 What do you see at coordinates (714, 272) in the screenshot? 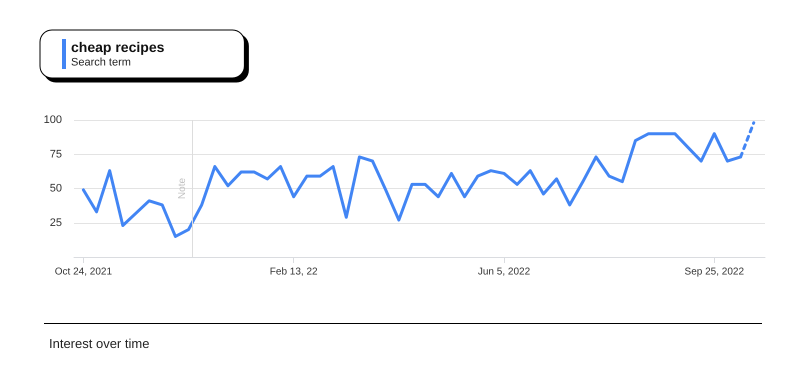
I see `x-tick-label: Sep 25, 2022` at bounding box center [714, 272].